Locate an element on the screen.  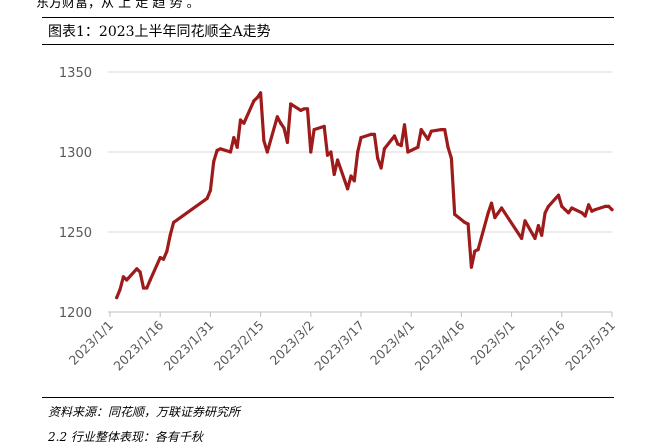
source-rule is located at coordinates (328, 397).